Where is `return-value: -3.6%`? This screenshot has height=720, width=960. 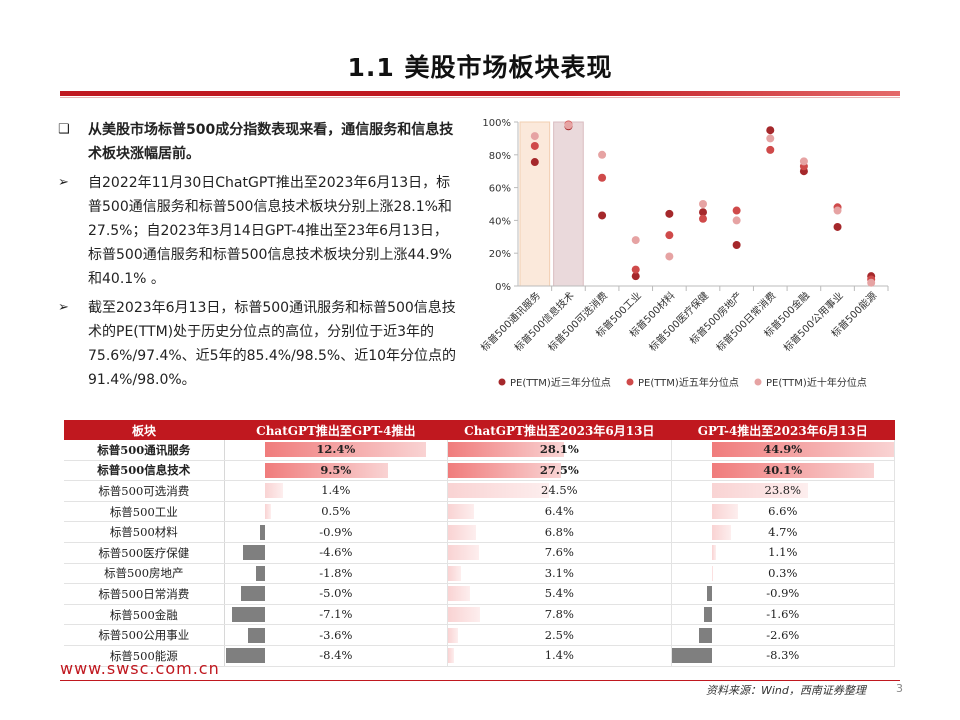 return-value: -3.6% is located at coordinates (336, 634).